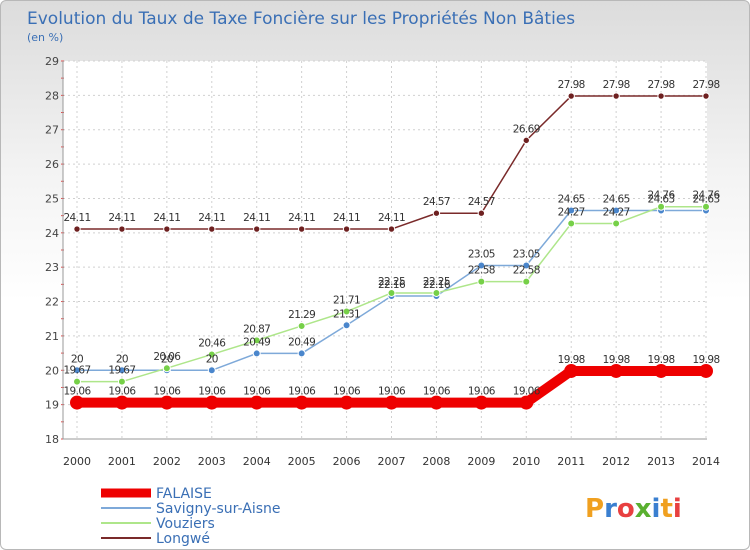  Describe the element at coordinates (571, 461) in the screenshot. I see `x-tick-label: 2011` at that location.